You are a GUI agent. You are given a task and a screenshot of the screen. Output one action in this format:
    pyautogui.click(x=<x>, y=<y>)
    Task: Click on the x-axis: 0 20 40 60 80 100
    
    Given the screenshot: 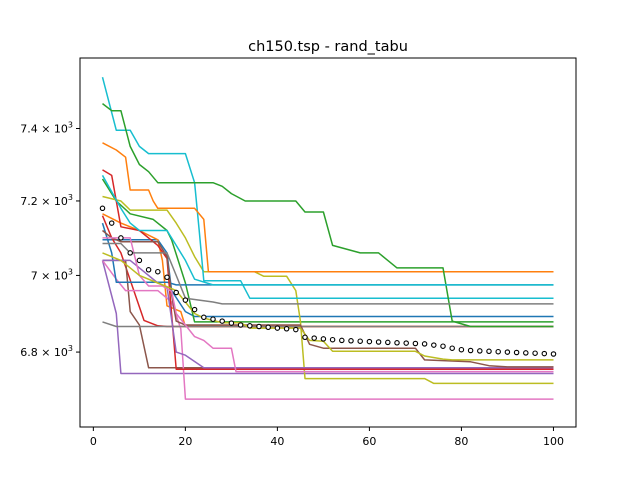 What is the action you would take?
    pyautogui.click(x=327, y=437)
    